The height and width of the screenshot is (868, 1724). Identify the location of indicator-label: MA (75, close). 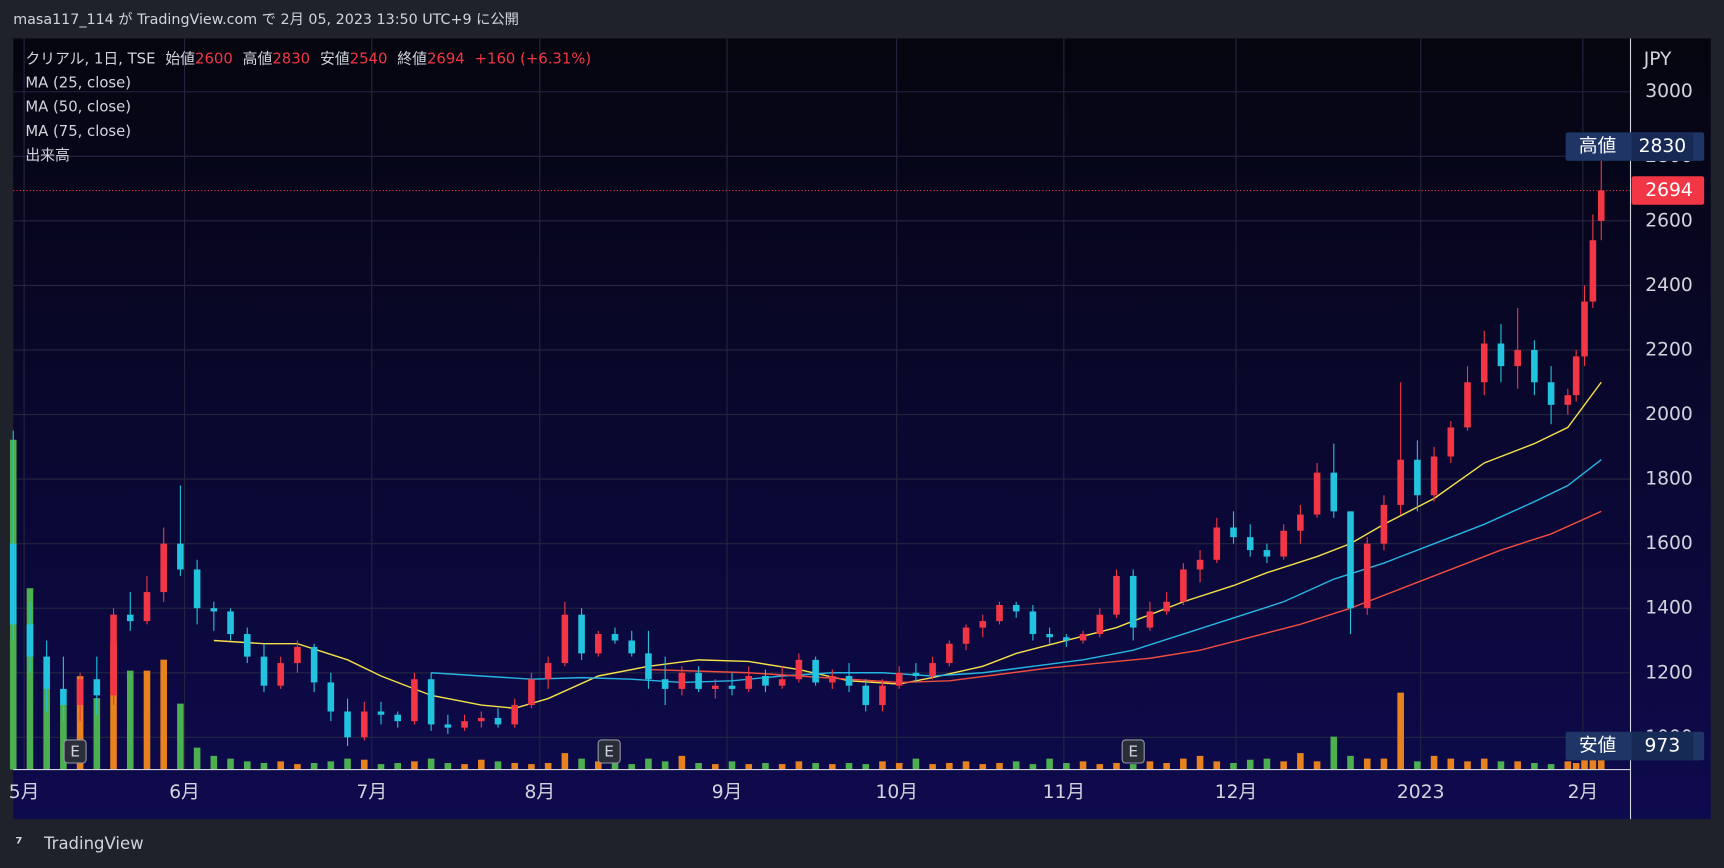
(78, 131).